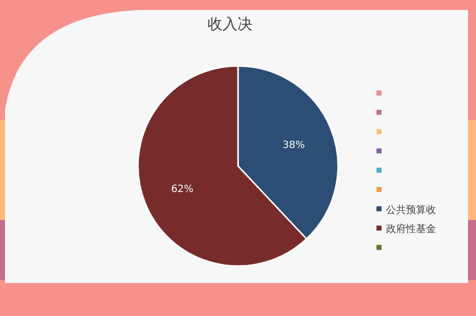 The width and height of the screenshot is (476, 316). Describe the element at coordinates (411, 229) in the screenshot. I see `legend-label: 政府性基金` at that location.